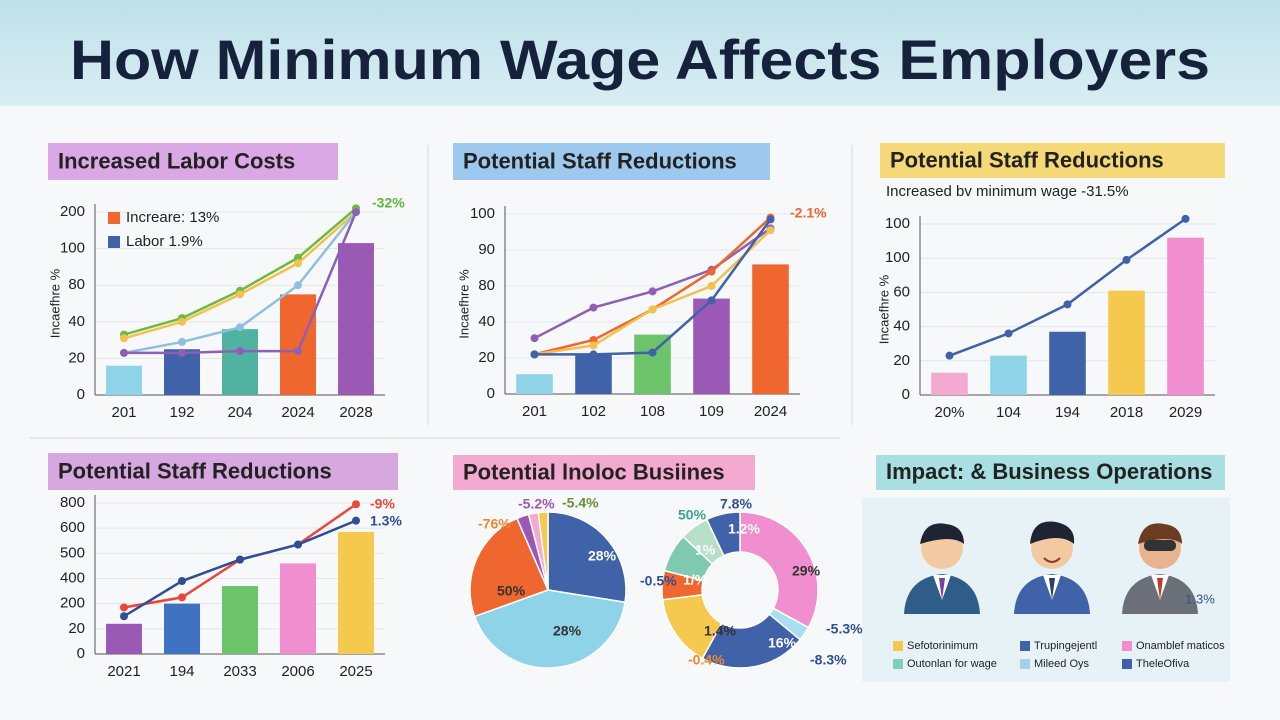 The height and width of the screenshot is (720, 1280). Describe the element at coordinates (164, 241) in the screenshot. I see `legend-label: Labor 1.9%` at that location.